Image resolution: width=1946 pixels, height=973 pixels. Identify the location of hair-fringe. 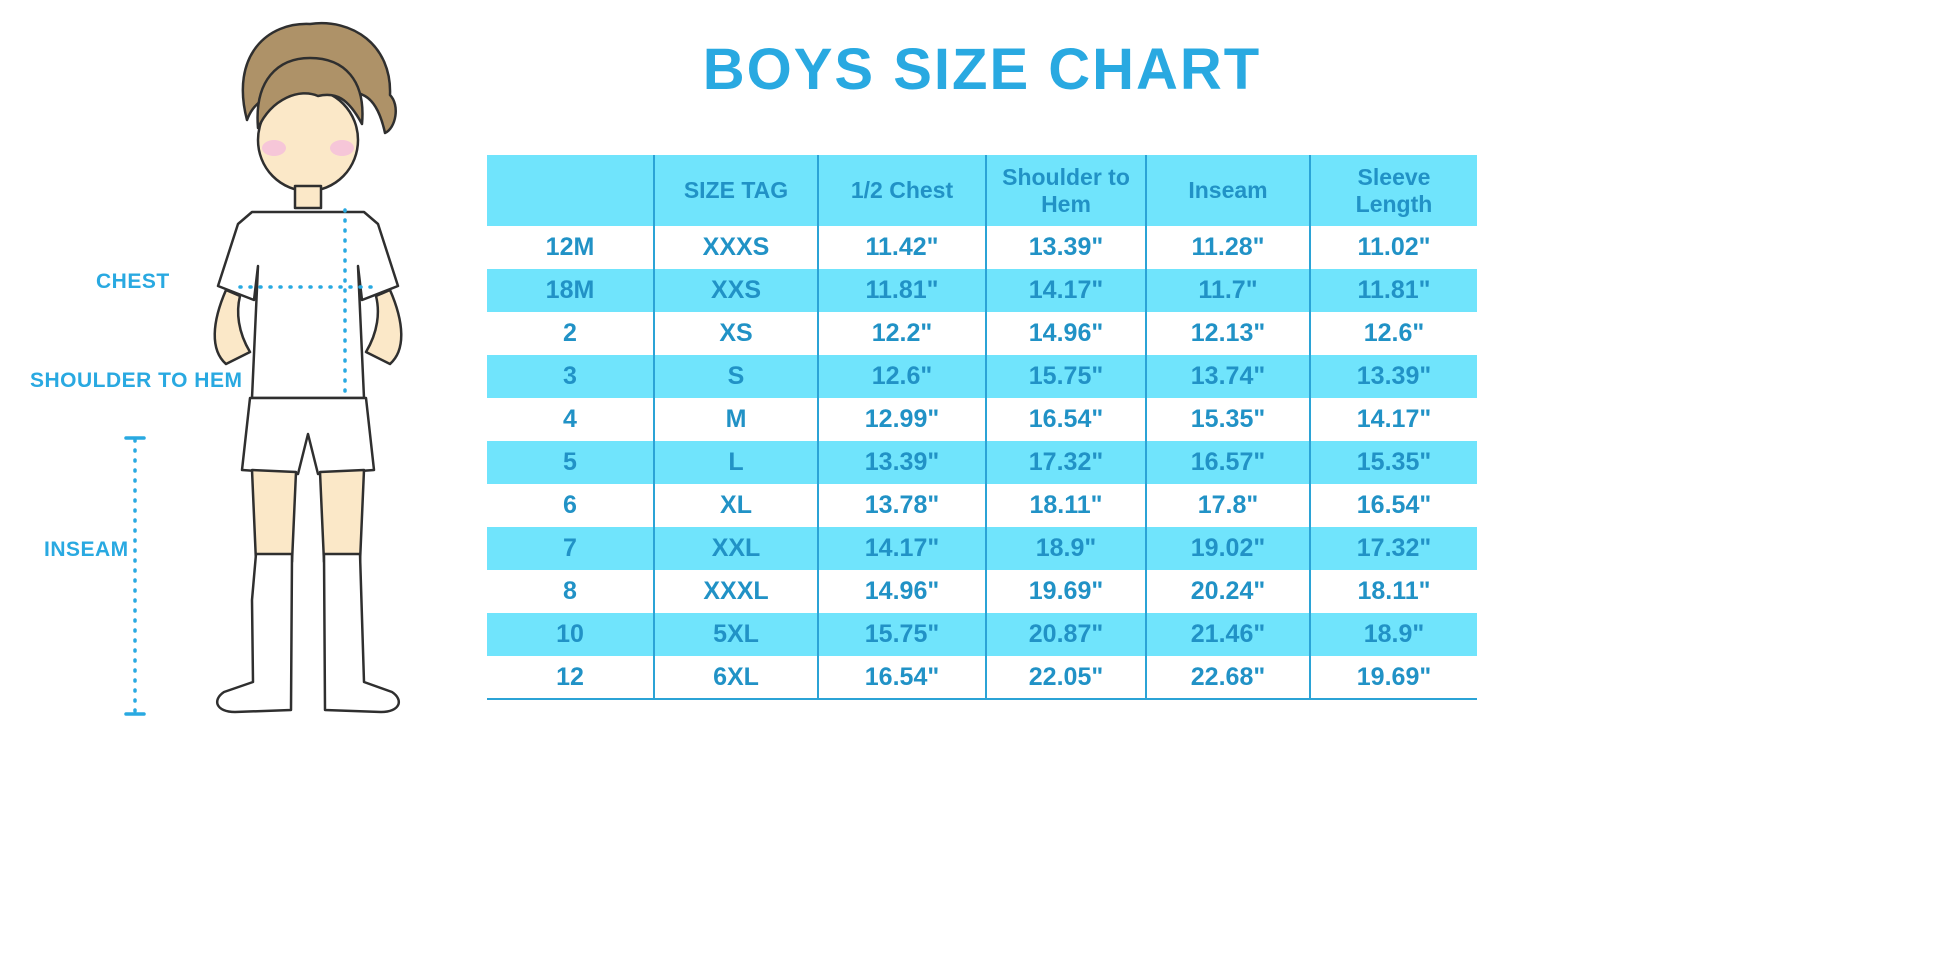
(310, 93).